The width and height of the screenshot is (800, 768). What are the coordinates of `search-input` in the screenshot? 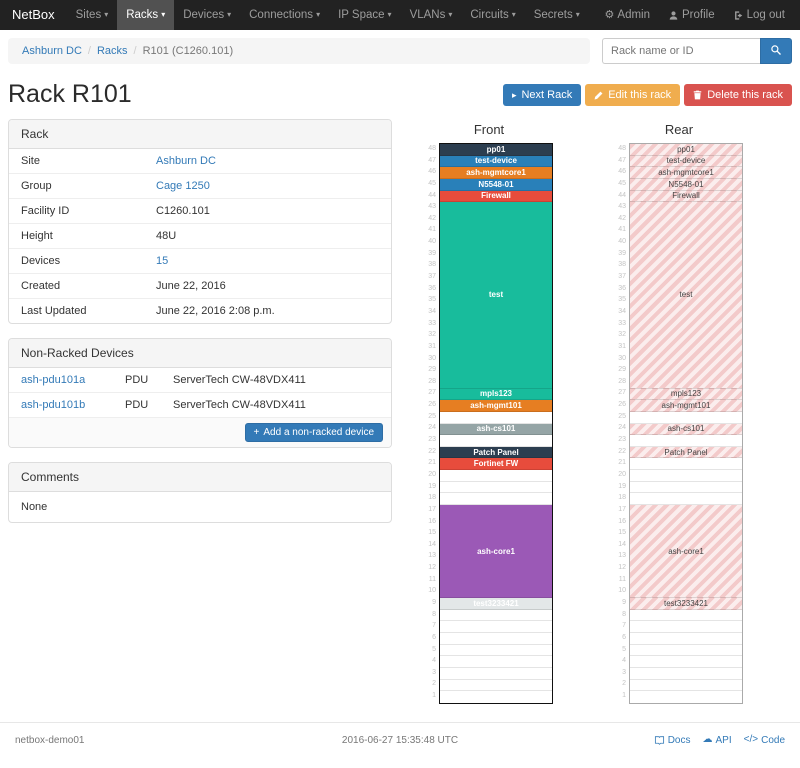 It's located at (681, 51).